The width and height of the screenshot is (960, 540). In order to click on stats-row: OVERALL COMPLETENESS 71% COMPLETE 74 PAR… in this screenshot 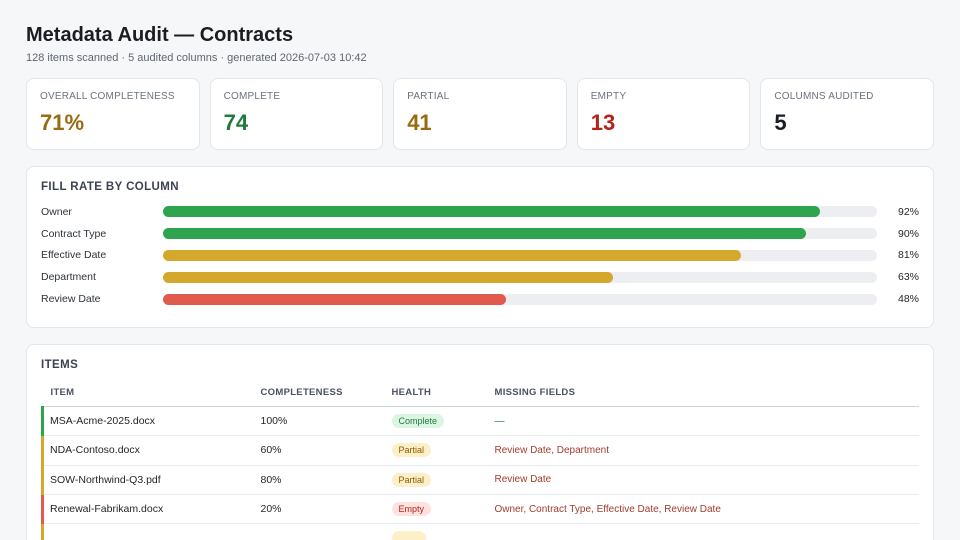, I will do `click(480, 114)`.